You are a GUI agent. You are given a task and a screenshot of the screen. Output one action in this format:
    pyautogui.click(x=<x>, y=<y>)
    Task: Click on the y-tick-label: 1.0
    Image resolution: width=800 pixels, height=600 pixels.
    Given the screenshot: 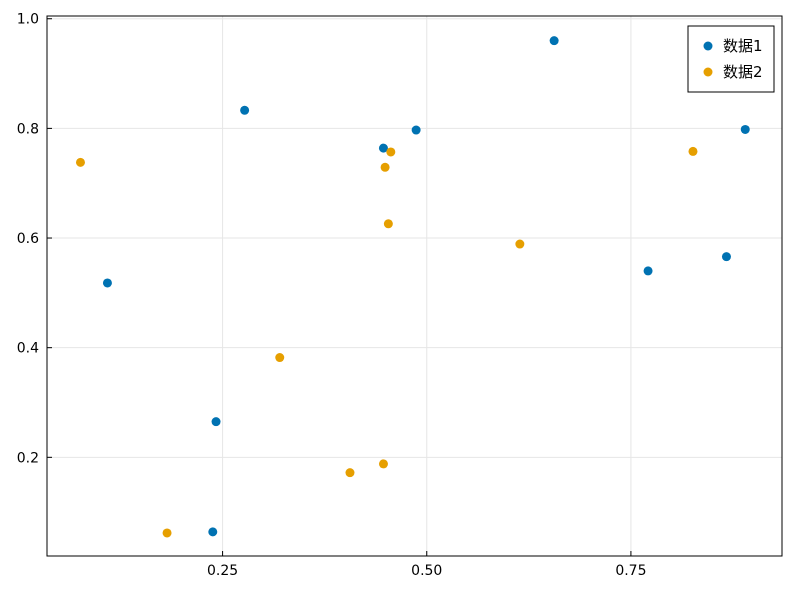 What is the action you would take?
    pyautogui.click(x=28, y=20)
    